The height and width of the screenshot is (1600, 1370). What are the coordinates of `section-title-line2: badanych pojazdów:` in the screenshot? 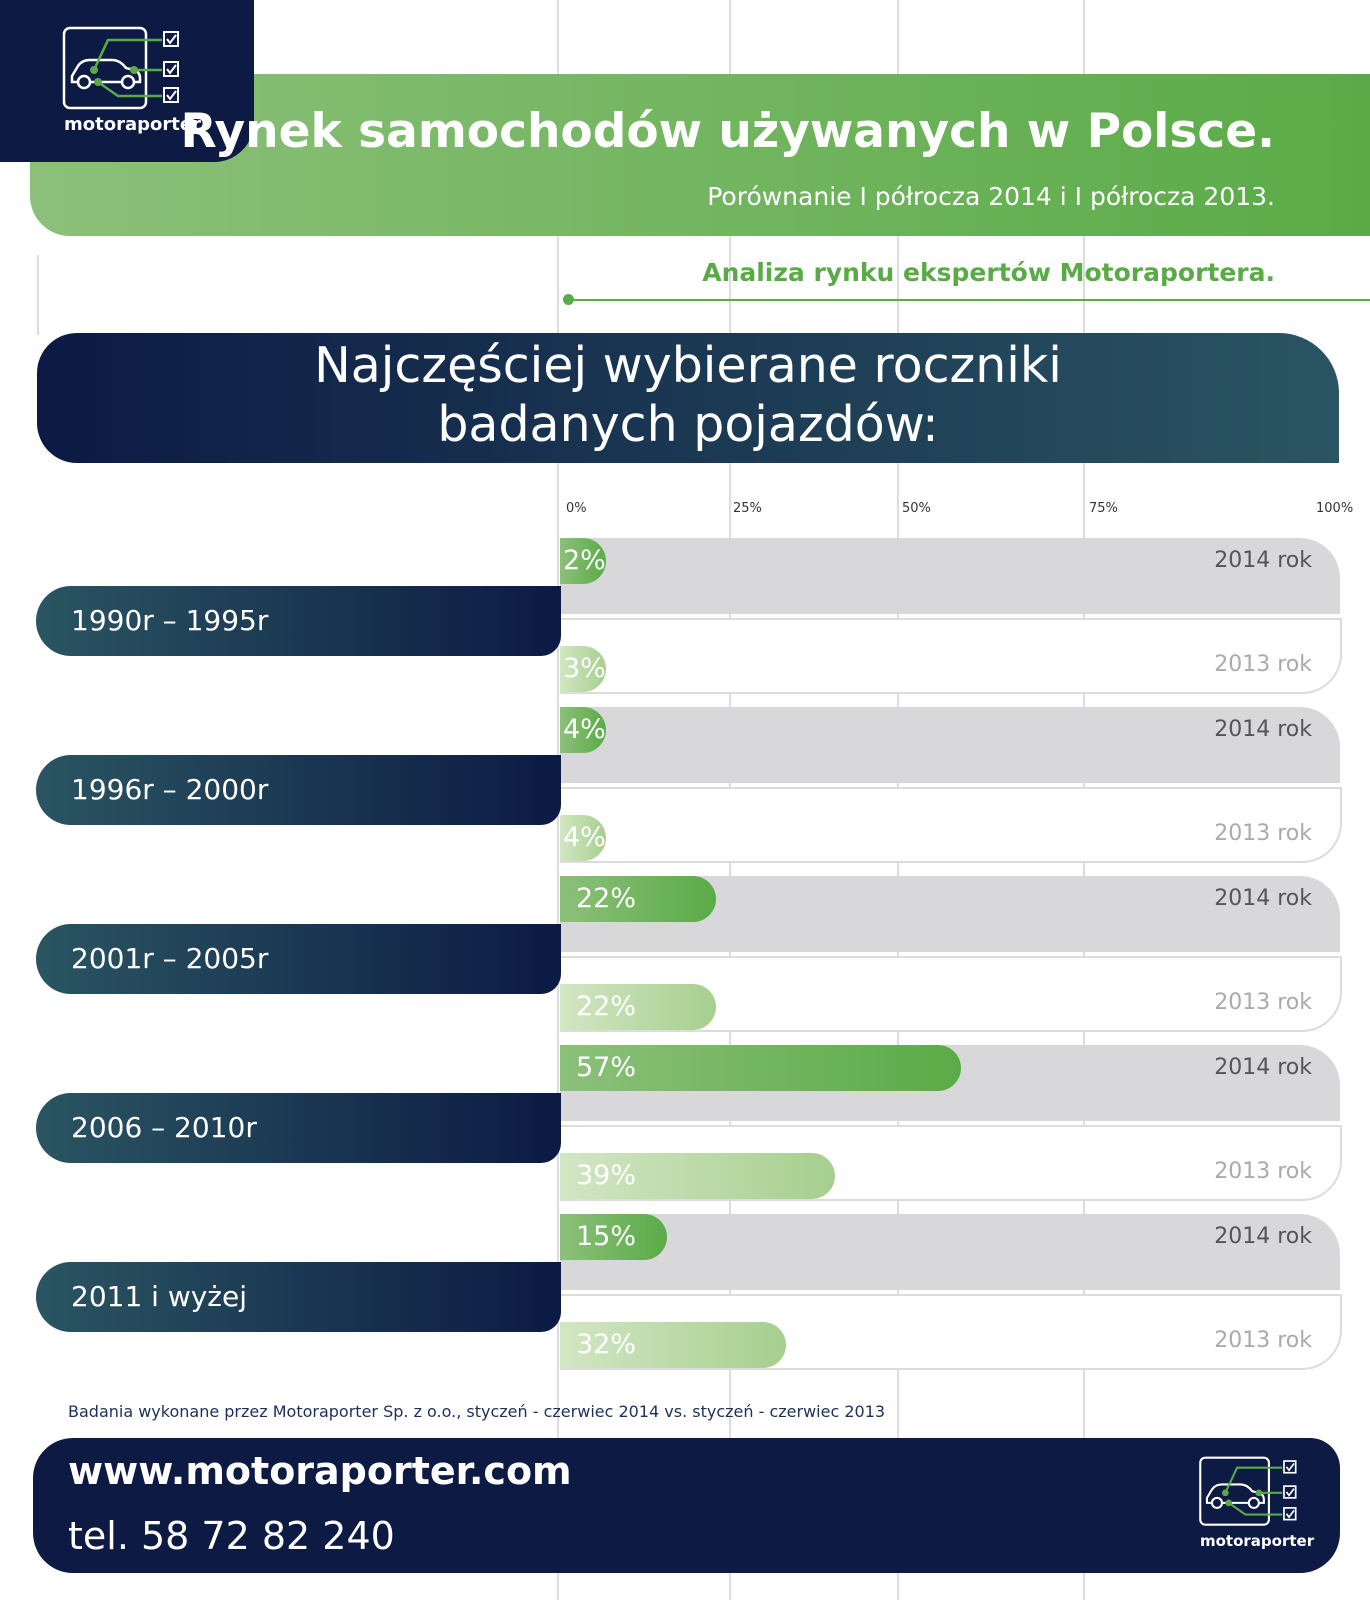 It's located at (688, 424).